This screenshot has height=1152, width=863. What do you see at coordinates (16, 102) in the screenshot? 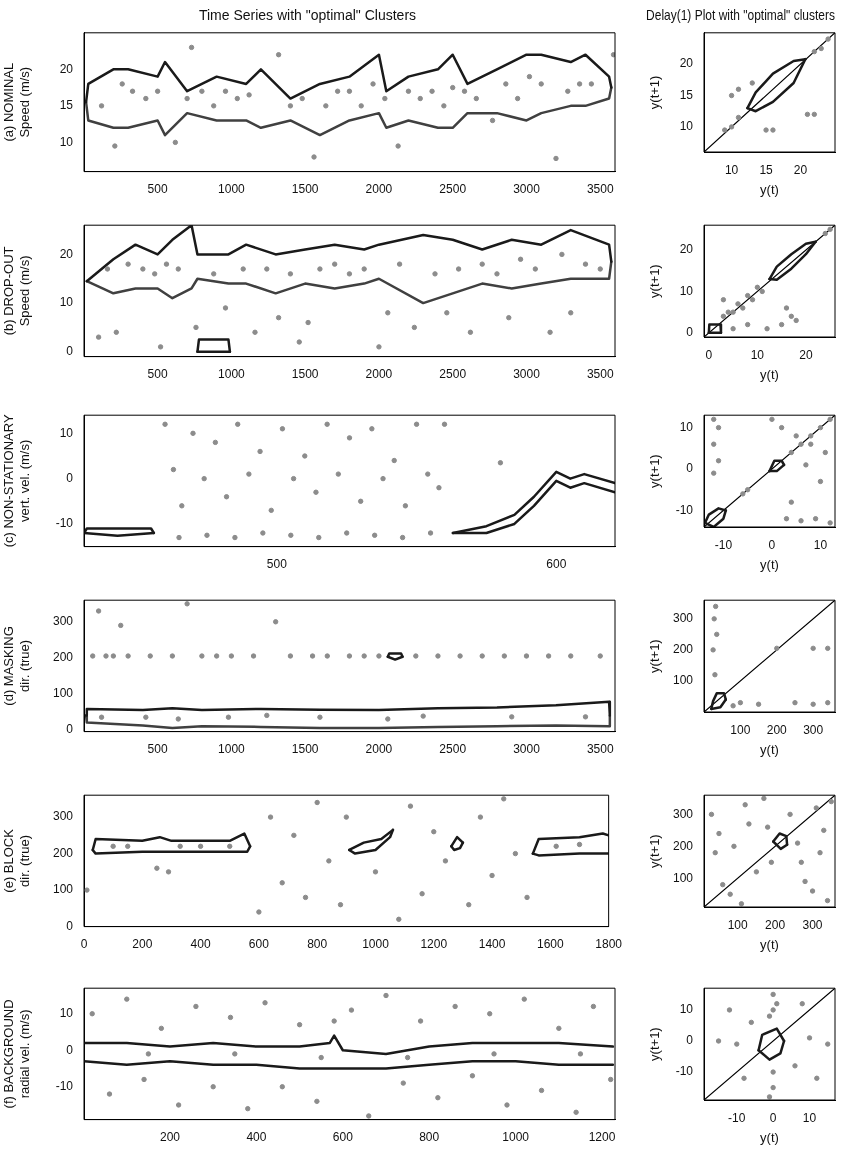
I see `y-axis-title: (a) NOMINAL Speed (m/s)` at bounding box center [16, 102].